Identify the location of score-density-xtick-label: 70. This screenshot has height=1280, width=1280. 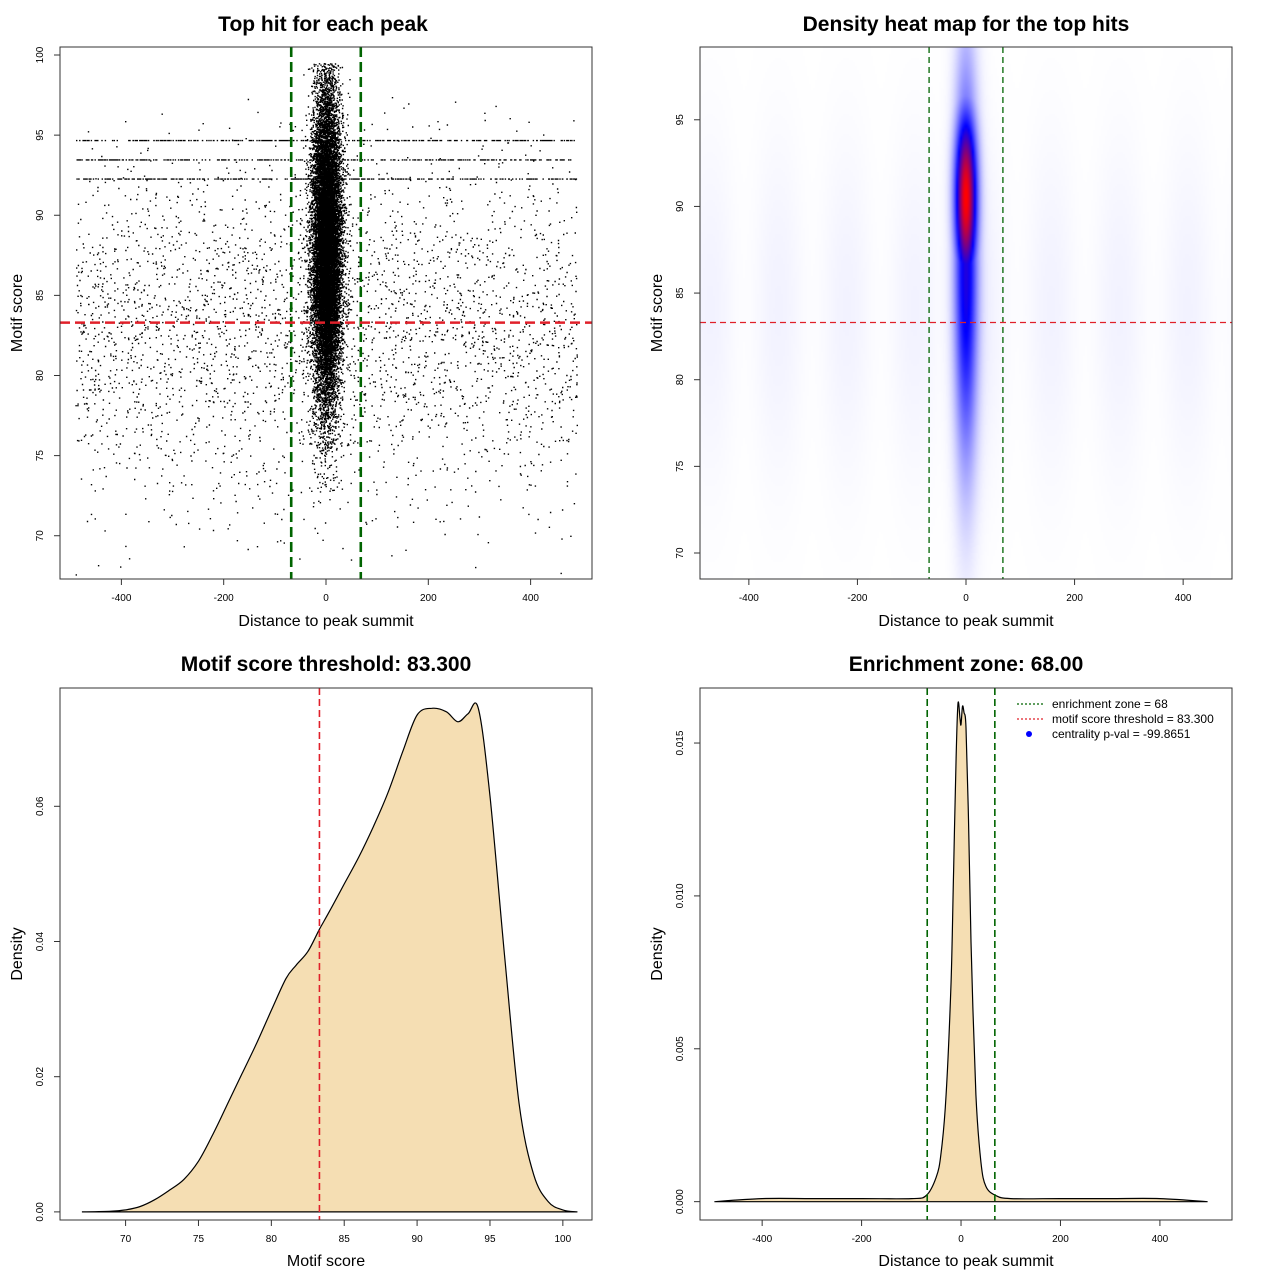
(126, 1239).